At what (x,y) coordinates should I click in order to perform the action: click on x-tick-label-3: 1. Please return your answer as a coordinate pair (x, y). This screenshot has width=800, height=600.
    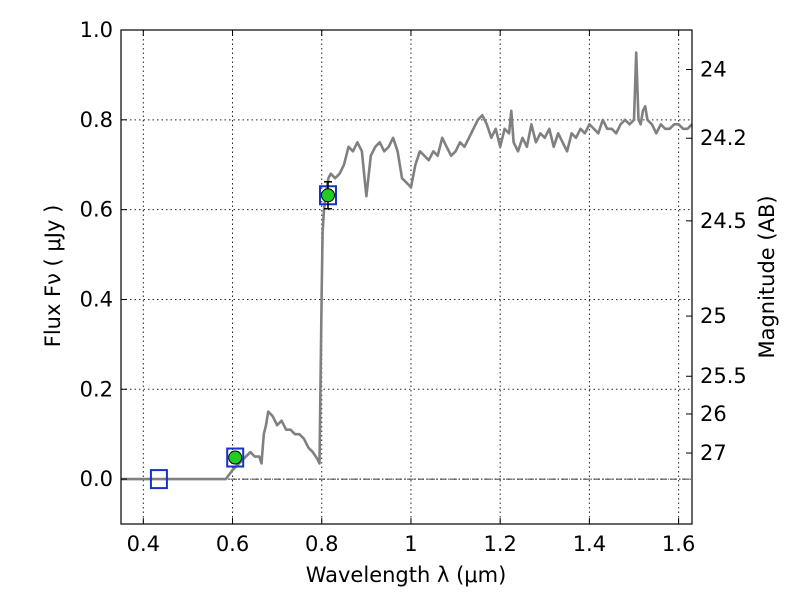
    Looking at the image, I should click on (410, 544).